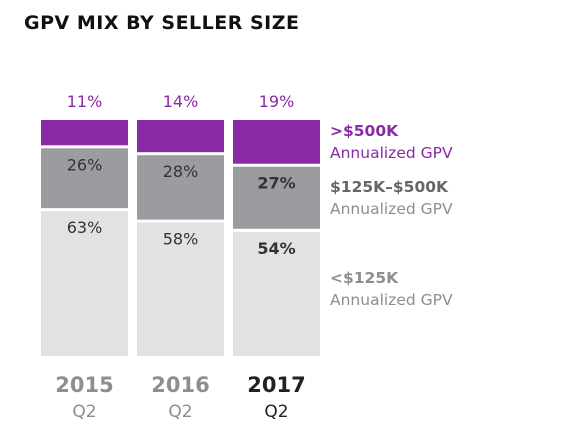 This screenshot has height=438, width=580. What do you see at coordinates (84, 133) in the screenshot?
I see `bar-segment-2015-large` at bounding box center [84, 133].